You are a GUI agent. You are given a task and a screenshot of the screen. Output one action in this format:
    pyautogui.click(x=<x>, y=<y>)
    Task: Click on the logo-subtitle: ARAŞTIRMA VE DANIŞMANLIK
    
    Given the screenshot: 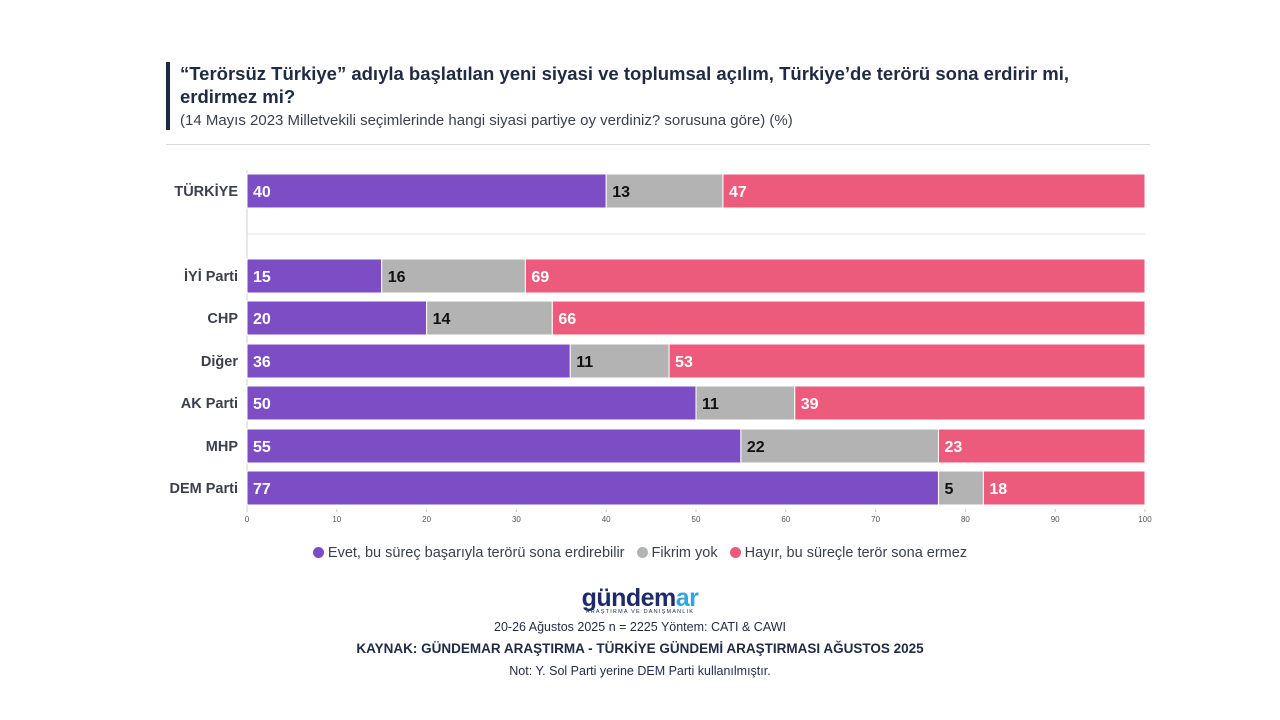 What is the action you would take?
    pyautogui.click(x=640, y=612)
    